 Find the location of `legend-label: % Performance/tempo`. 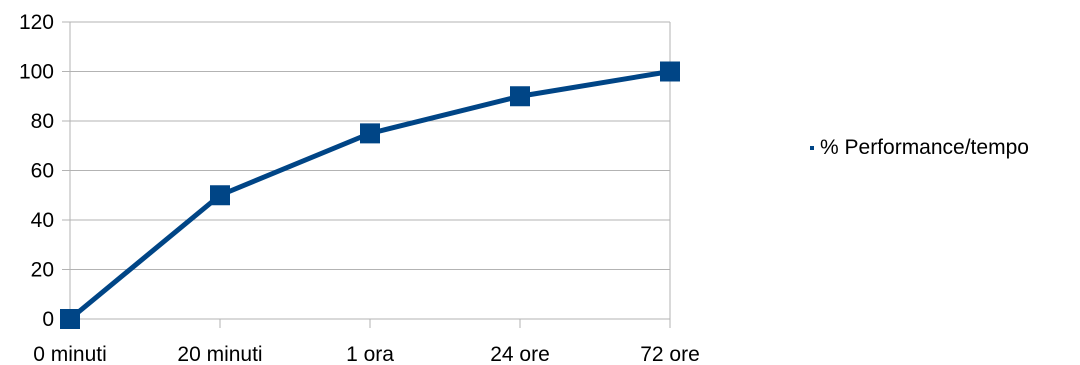

legend-label: % Performance/tempo is located at coordinates (924, 147).